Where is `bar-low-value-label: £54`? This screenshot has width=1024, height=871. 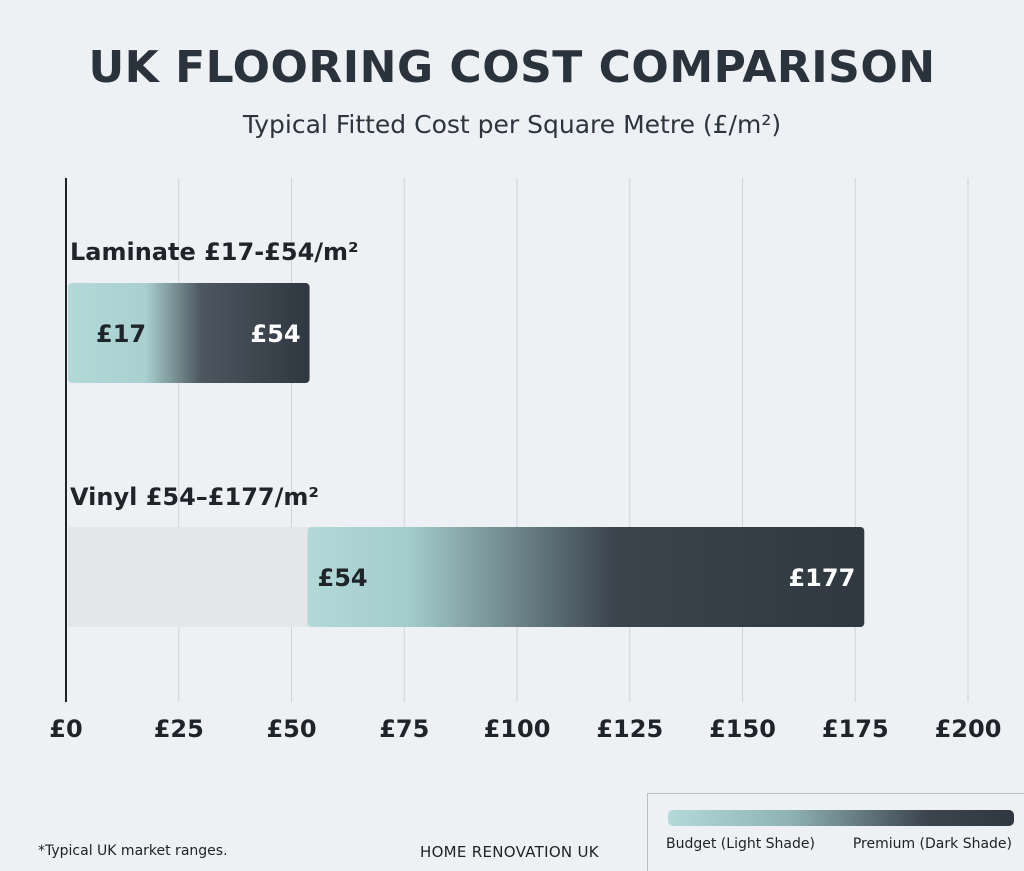 bar-low-value-label: £54 is located at coordinates (343, 578).